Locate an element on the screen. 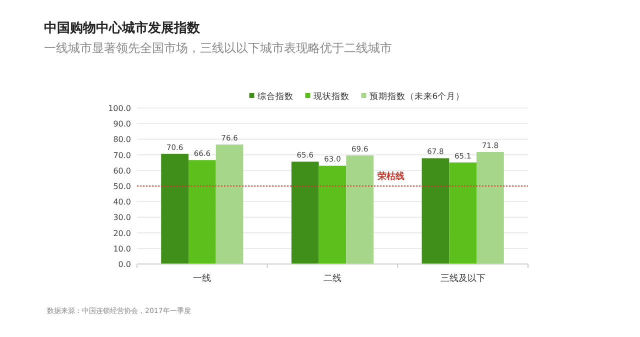 This screenshot has height=337, width=640. chart-subtitle: 一线城市显著领先全国市场，三线以以下城市表现略优于二线城市 is located at coordinates (218, 48).